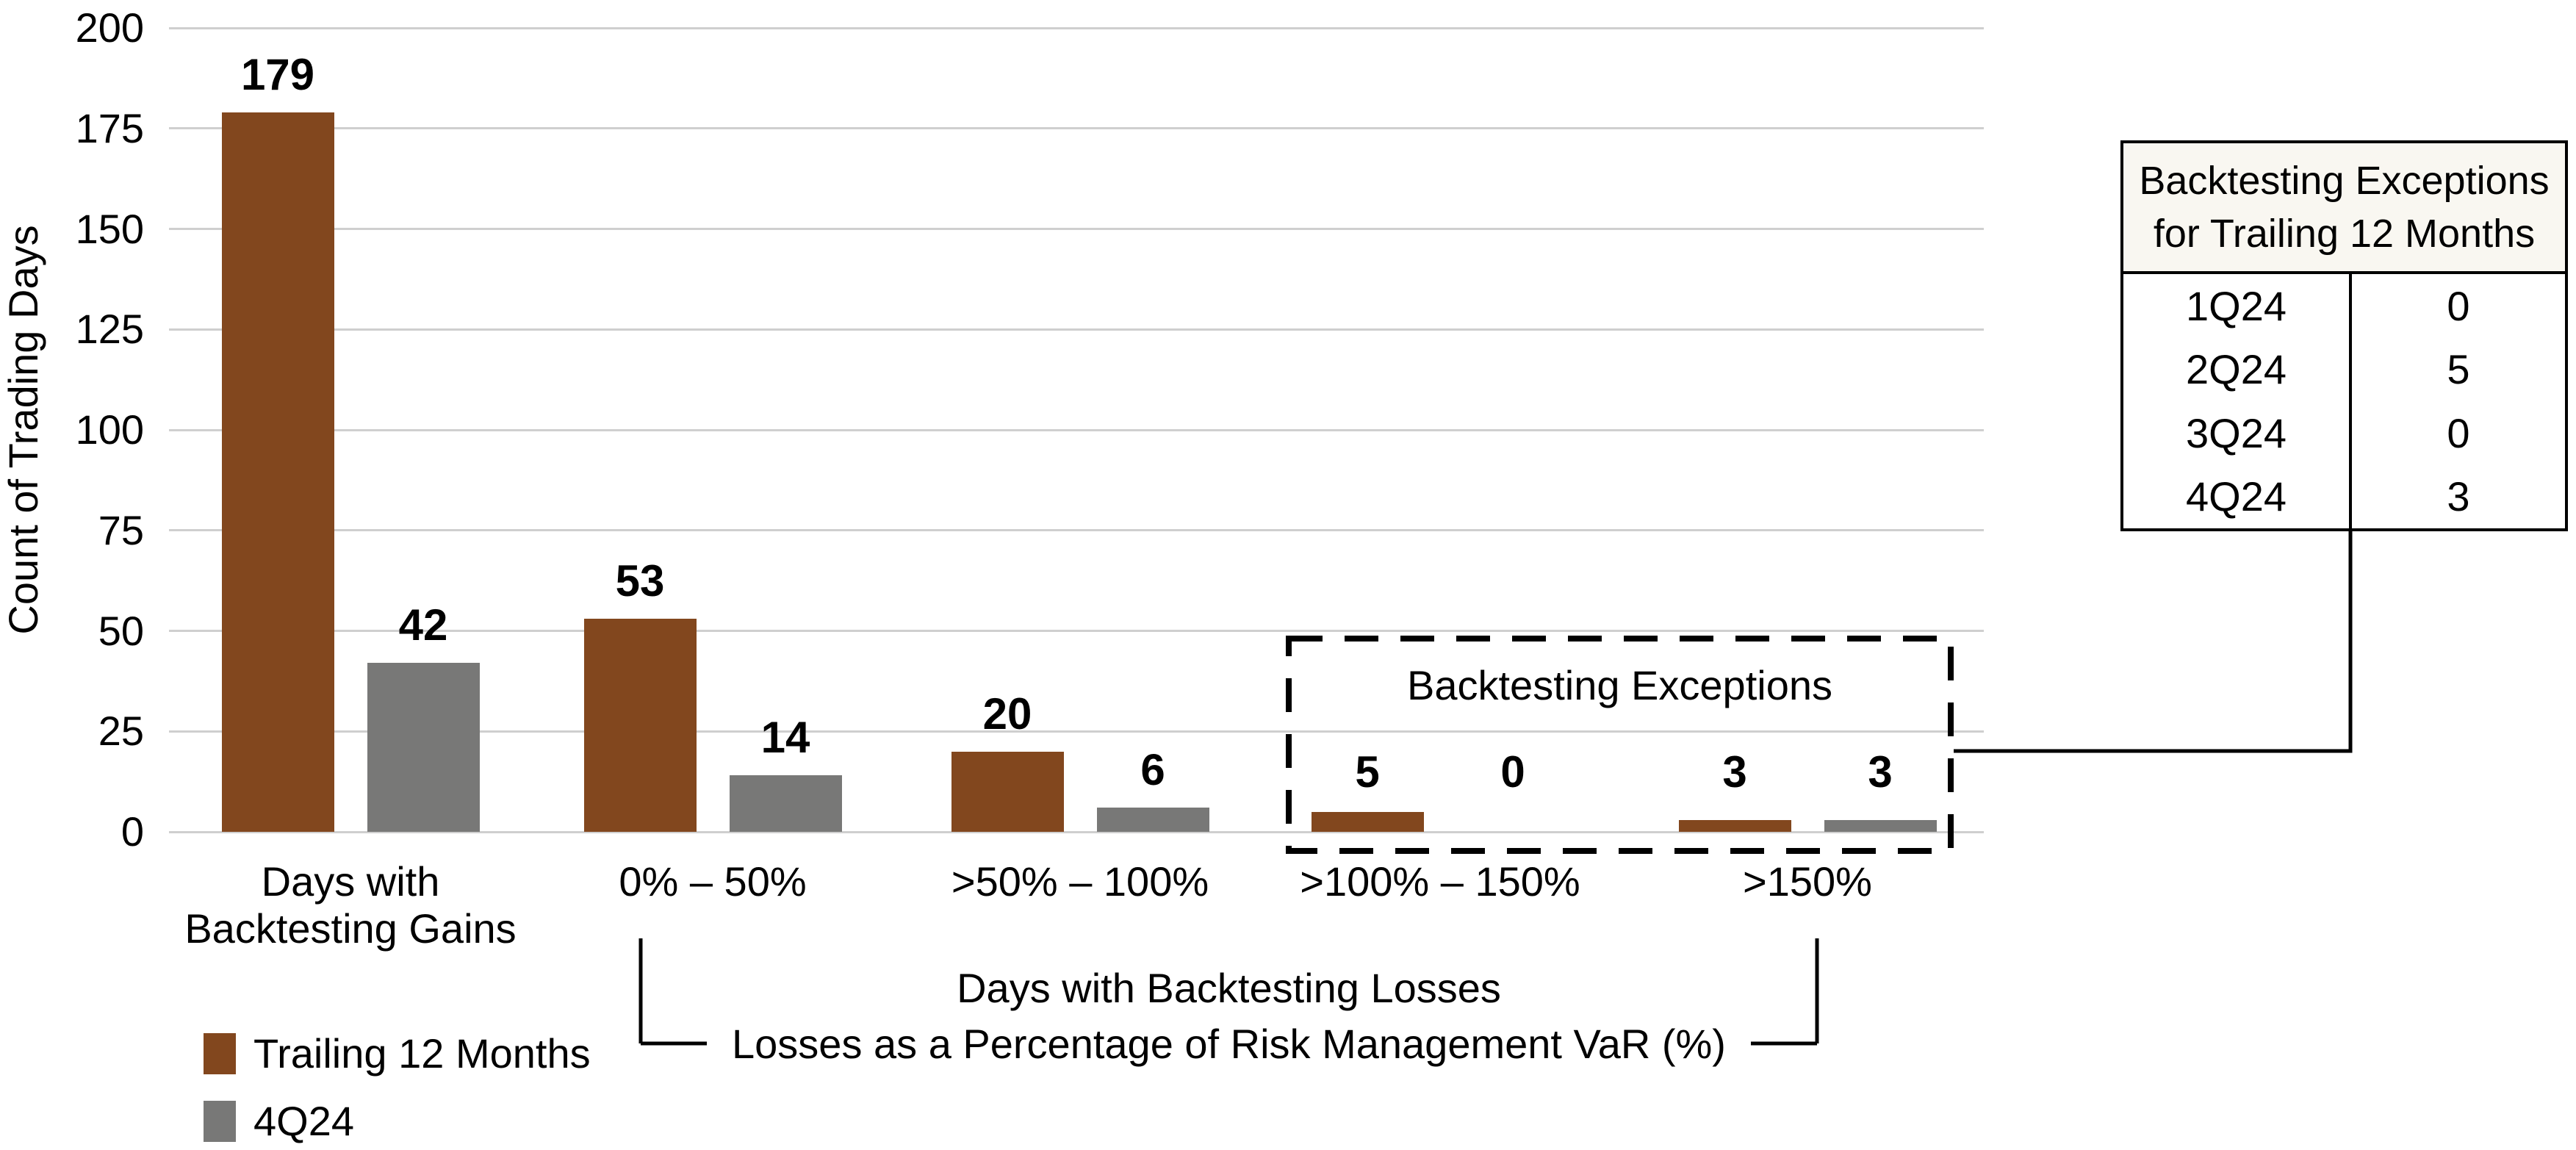  Describe the element at coordinates (1512, 772) in the screenshot. I see `bar-value-label: 0` at that location.